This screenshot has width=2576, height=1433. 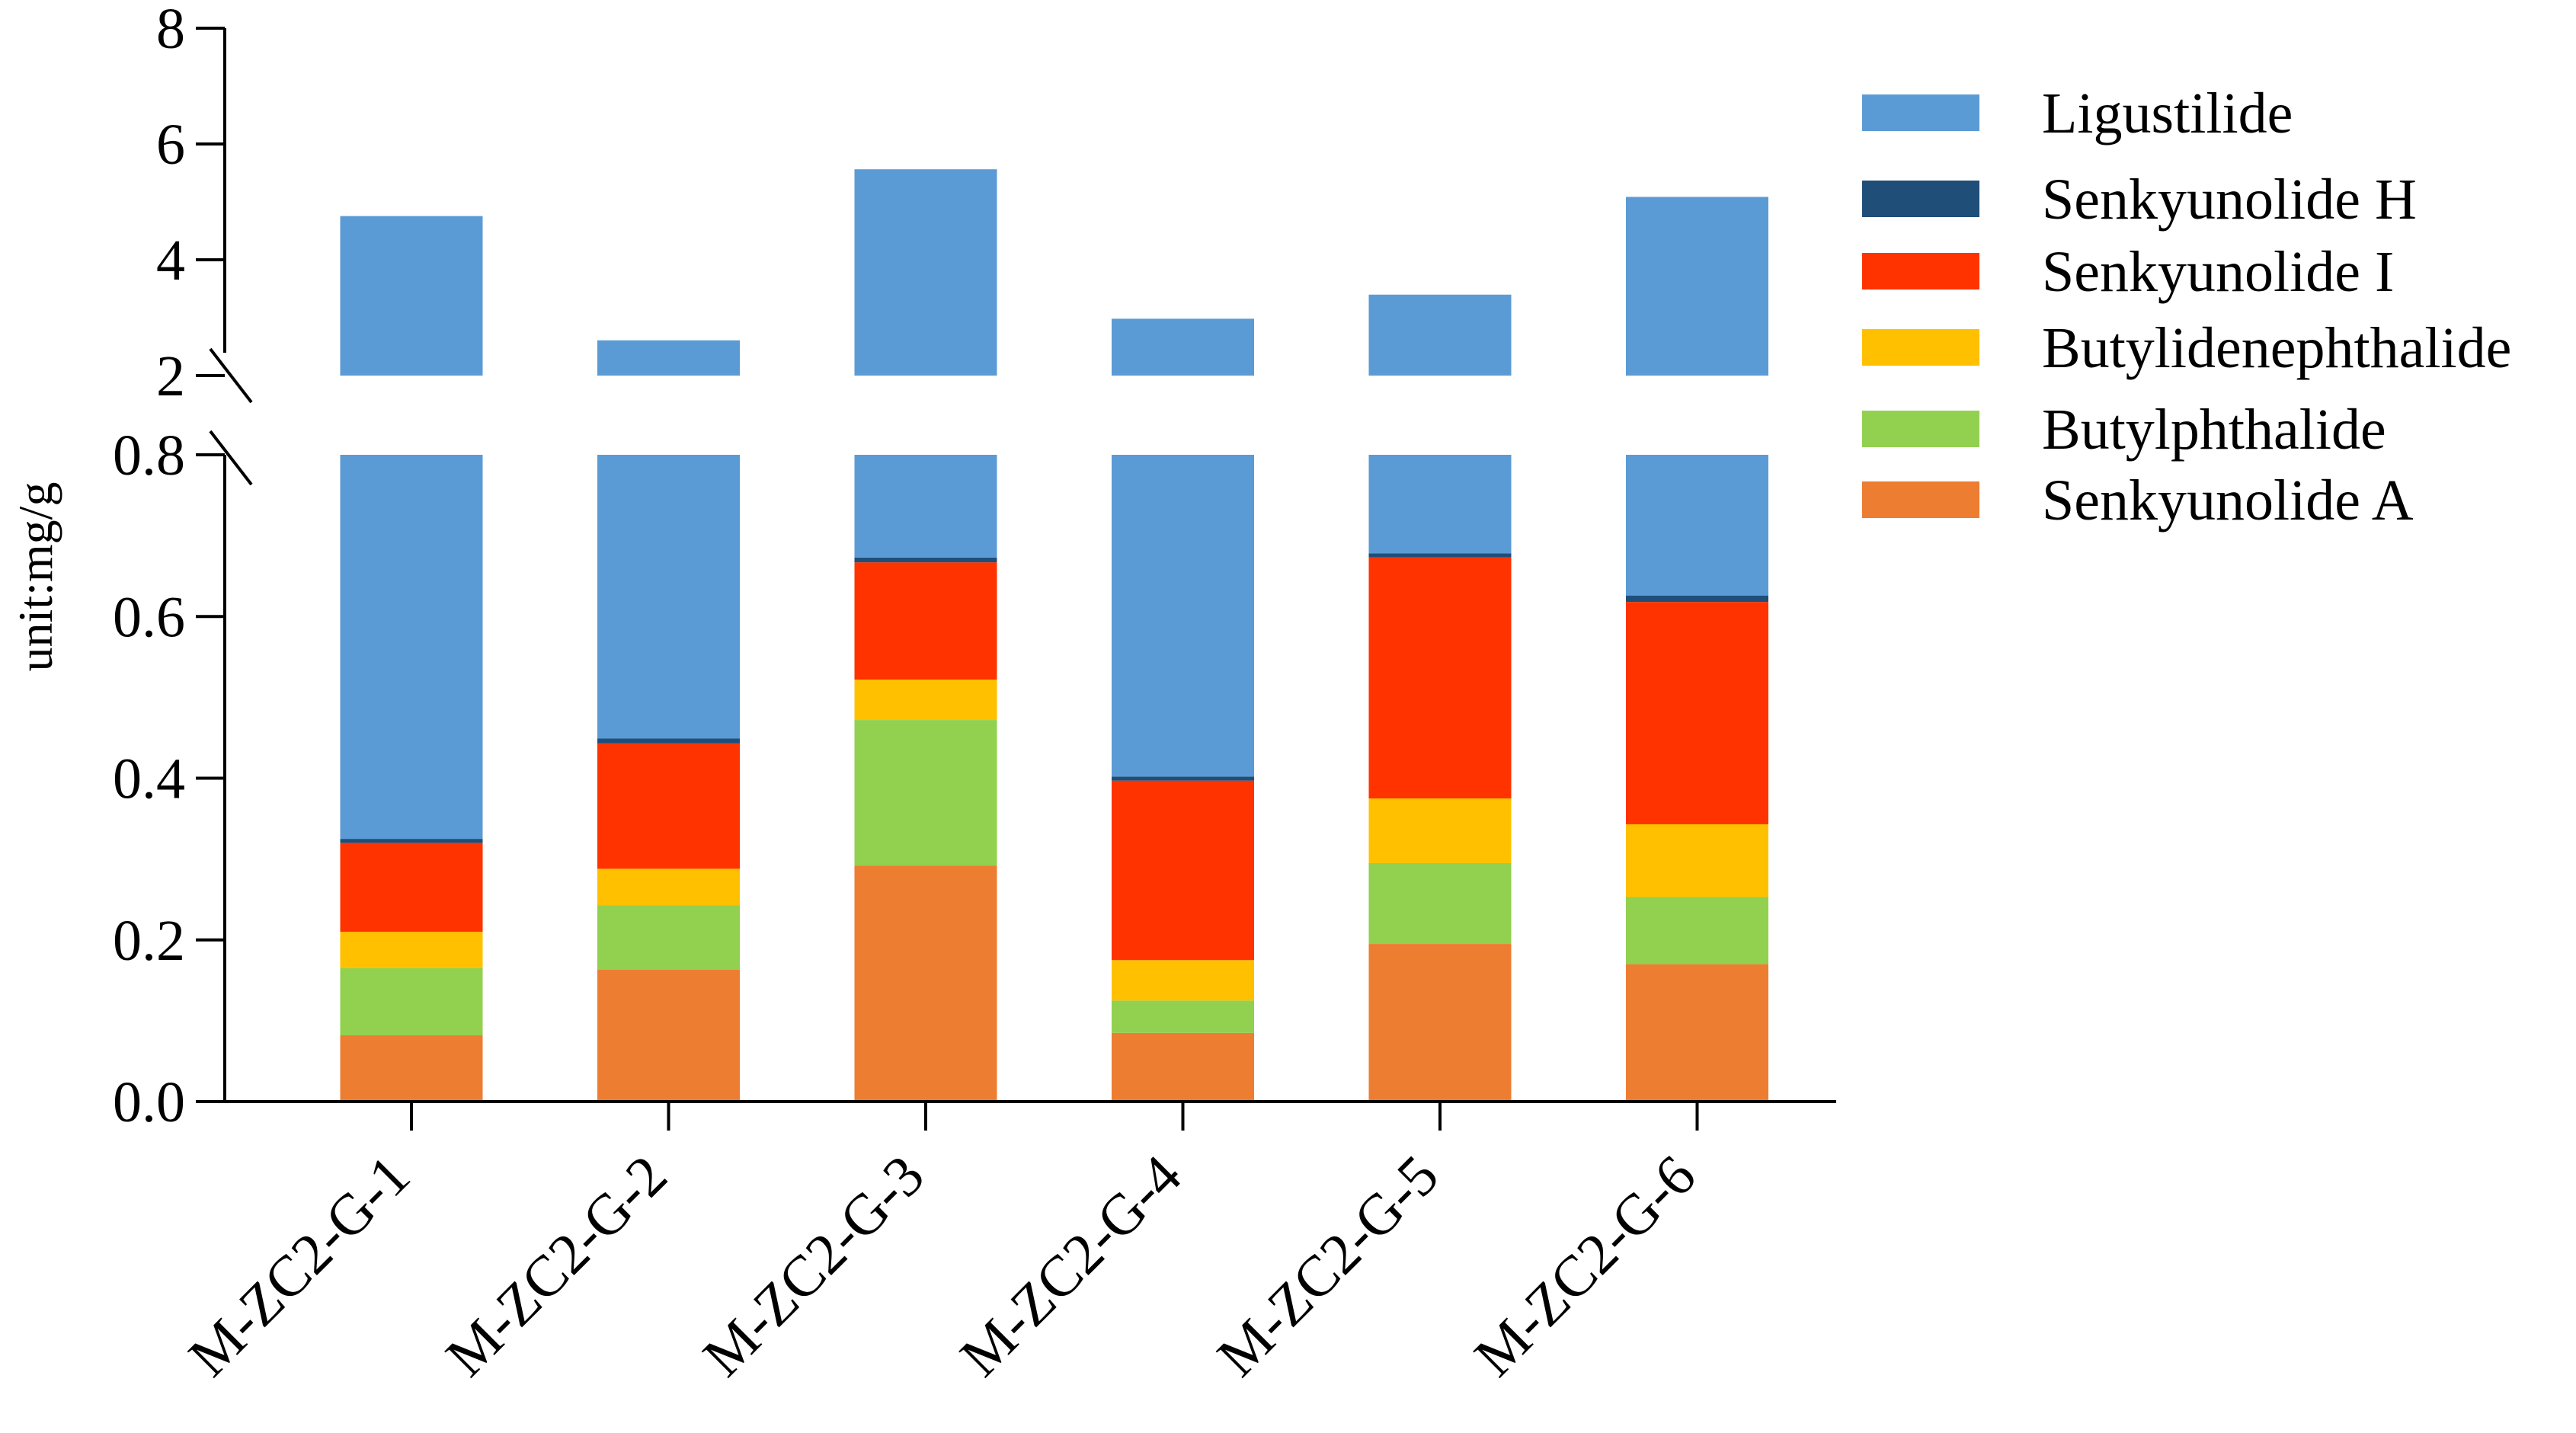 I want to click on x-tick-label-5: M-ZC2-G-5, so click(x=1328, y=1266).